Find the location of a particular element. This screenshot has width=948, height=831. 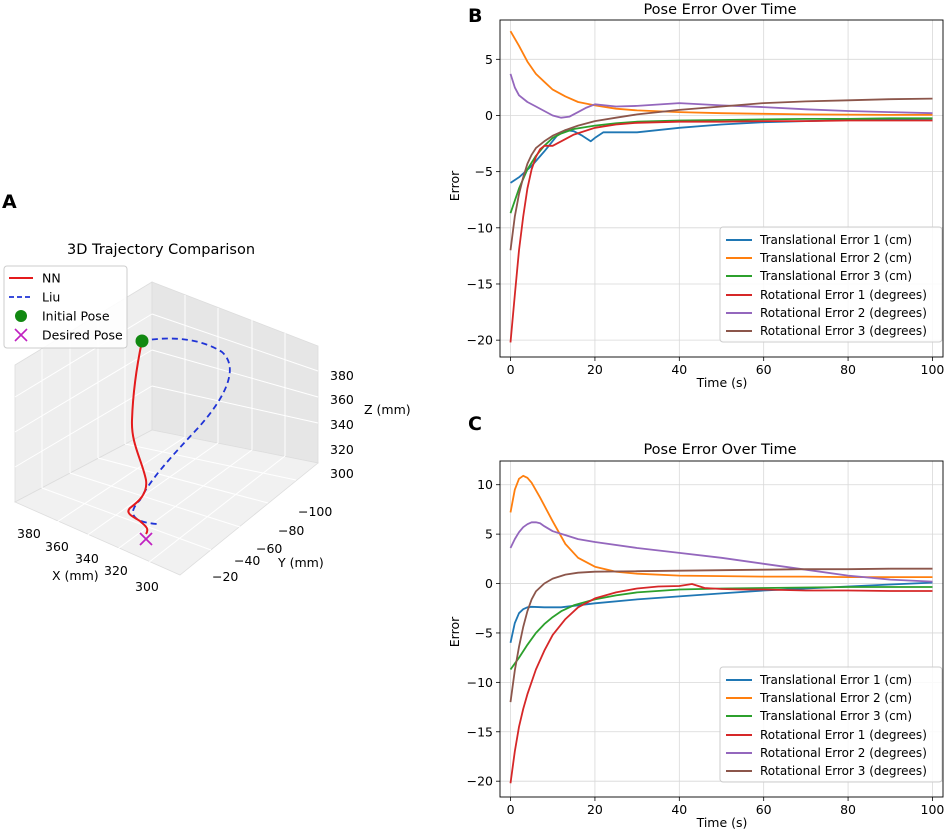

x-tick: 320 is located at coordinates (116, 570).